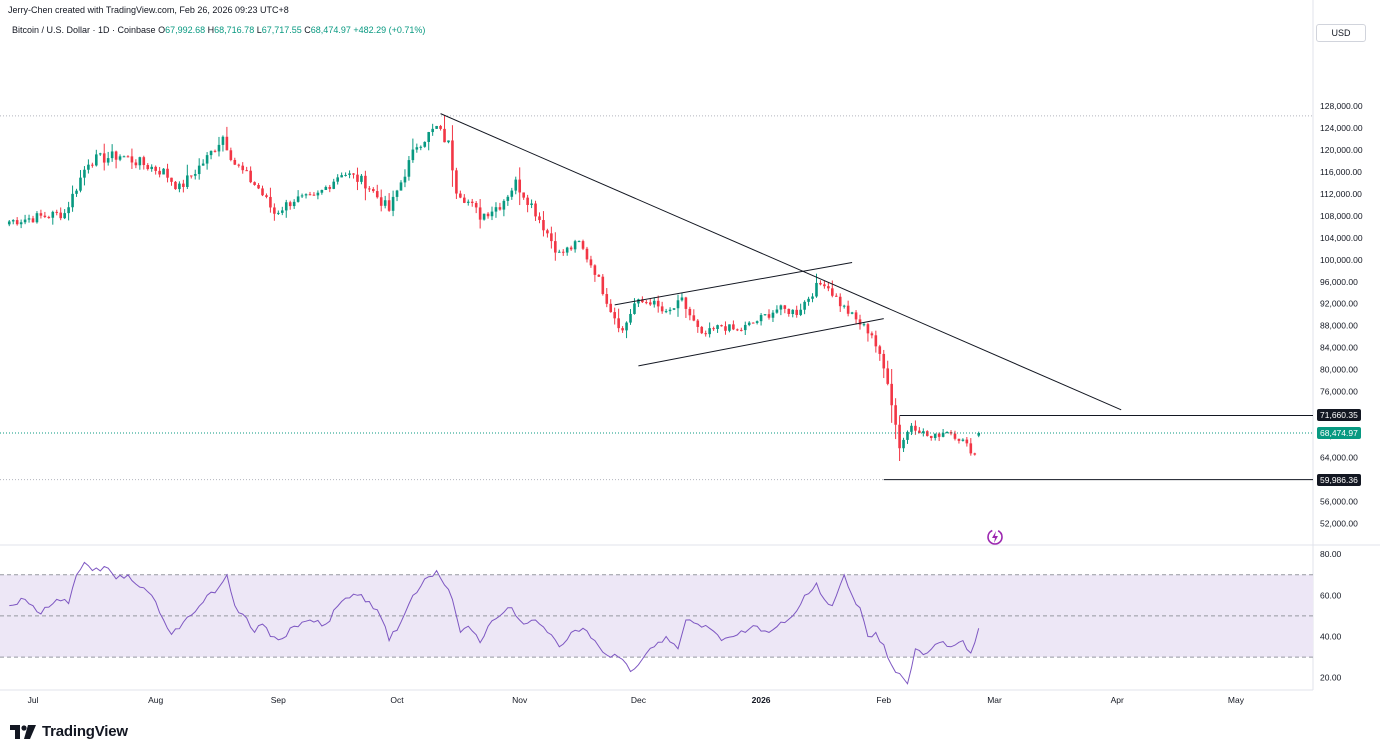 Image resolution: width=1380 pixels, height=755 pixels. What do you see at coordinates (330, 30) in the screenshot?
I see `close-value: 68,474.97` at bounding box center [330, 30].